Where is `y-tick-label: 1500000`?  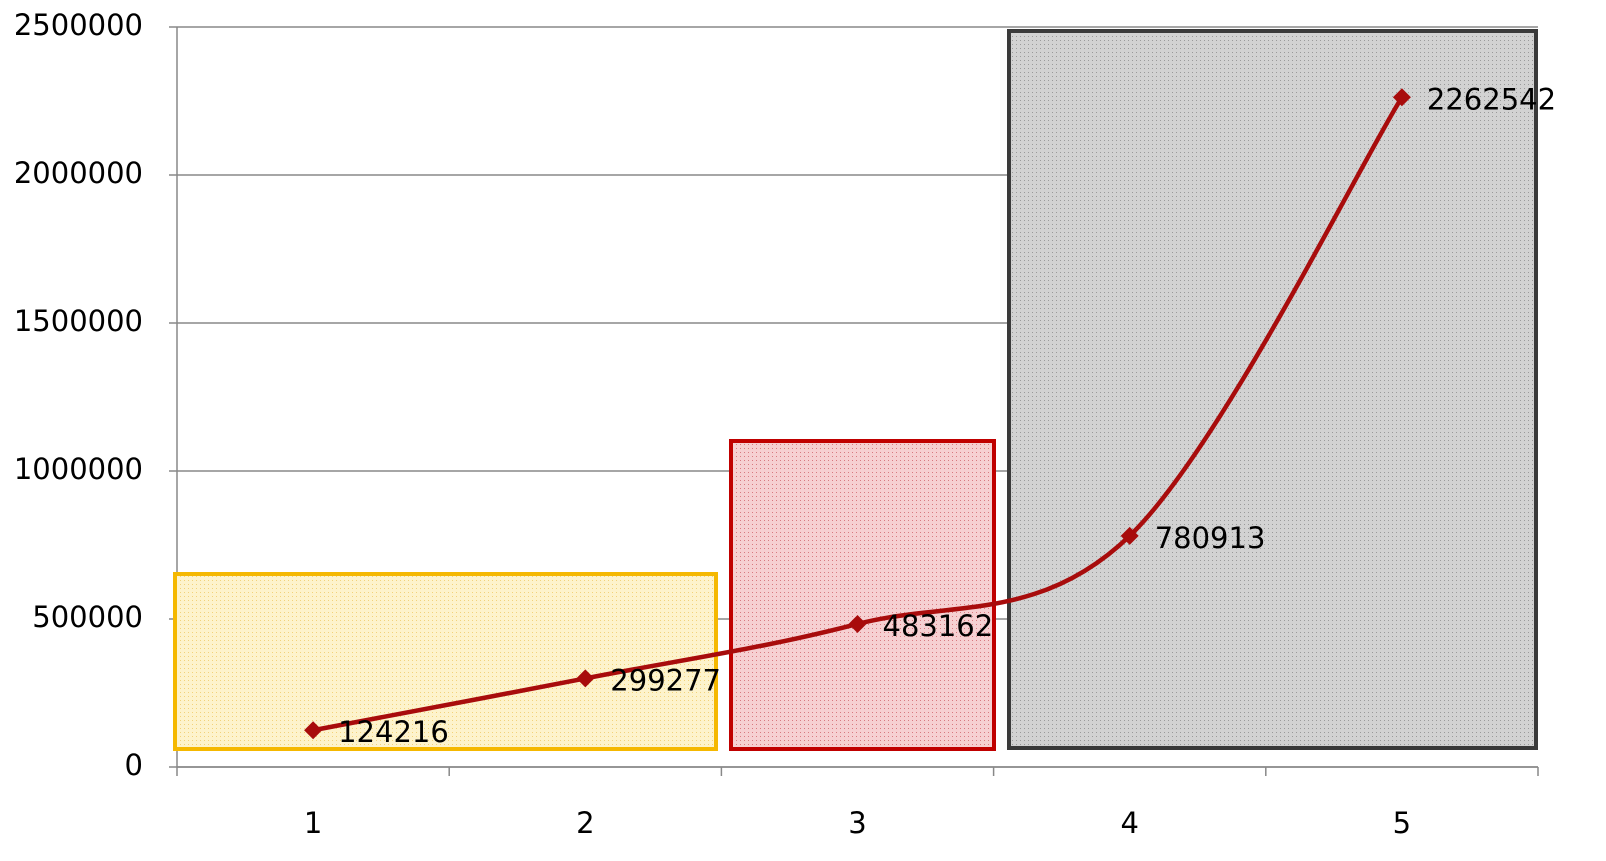 y-tick-label: 1500000 is located at coordinates (78, 321).